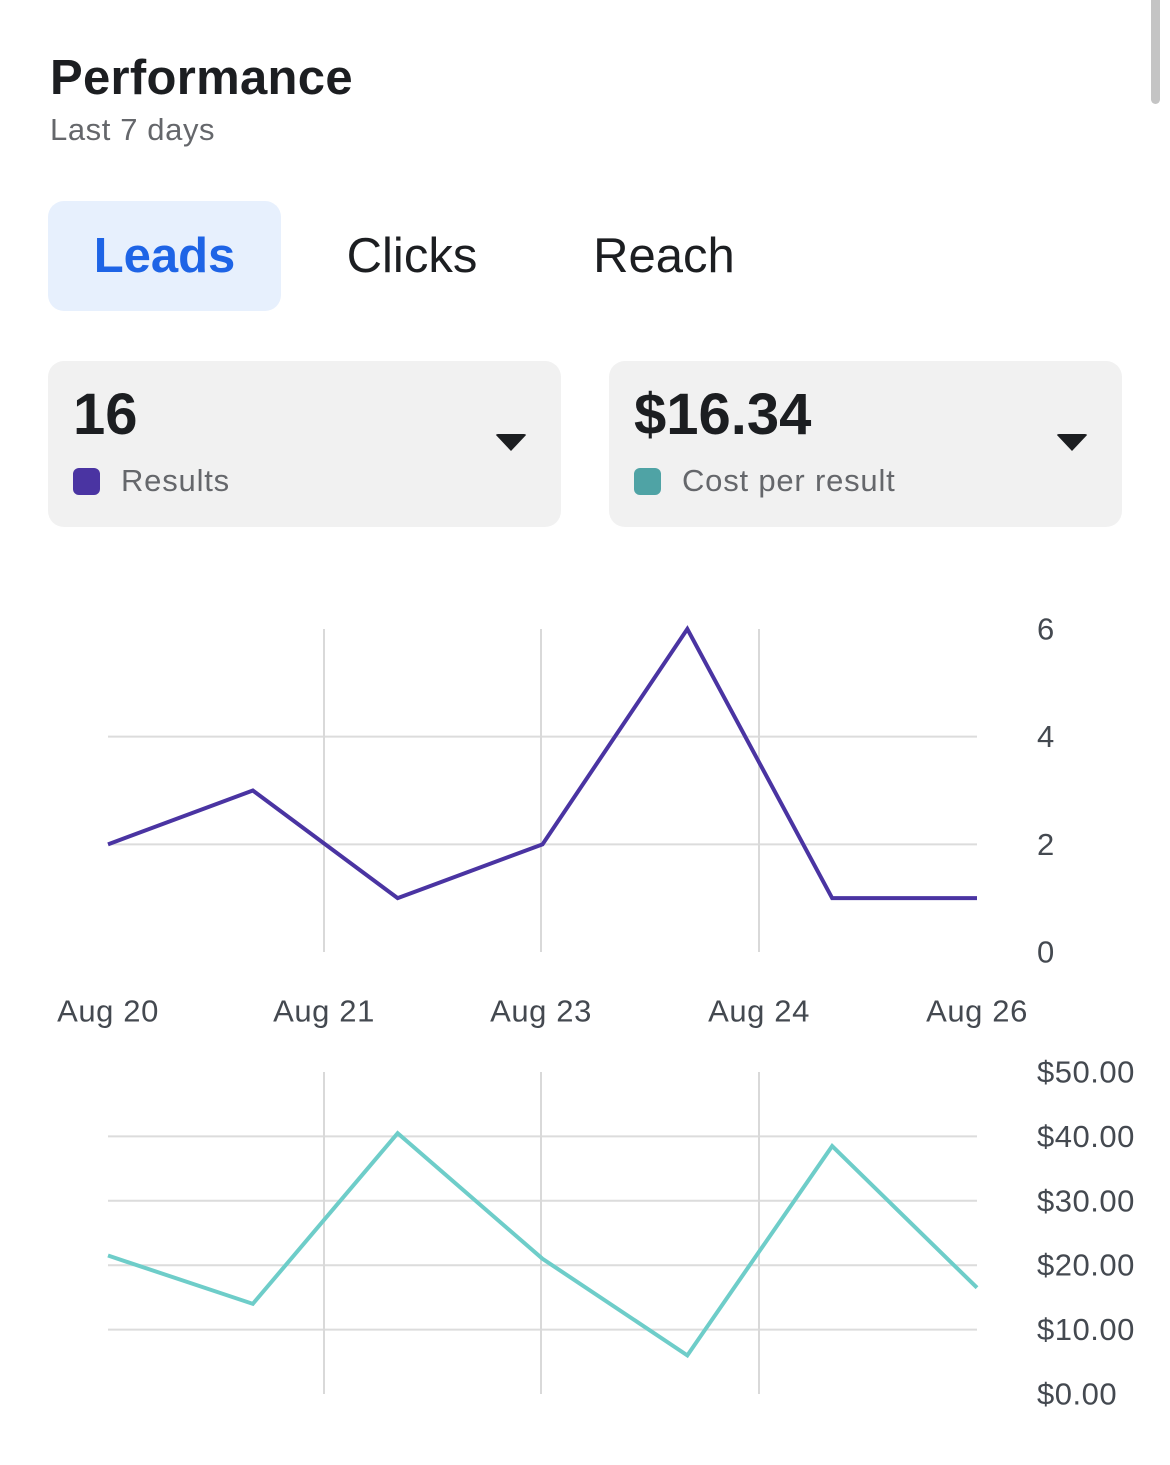  What do you see at coordinates (1086, 1200) in the screenshot?
I see `y-tick-label: $30.00` at bounding box center [1086, 1200].